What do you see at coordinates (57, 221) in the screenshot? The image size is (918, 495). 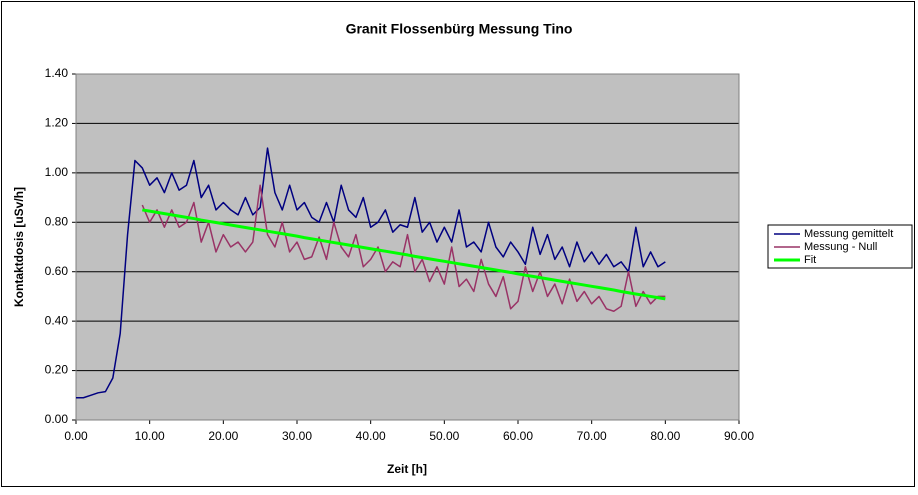 I see `y-tick-label: 0.80` at bounding box center [57, 221].